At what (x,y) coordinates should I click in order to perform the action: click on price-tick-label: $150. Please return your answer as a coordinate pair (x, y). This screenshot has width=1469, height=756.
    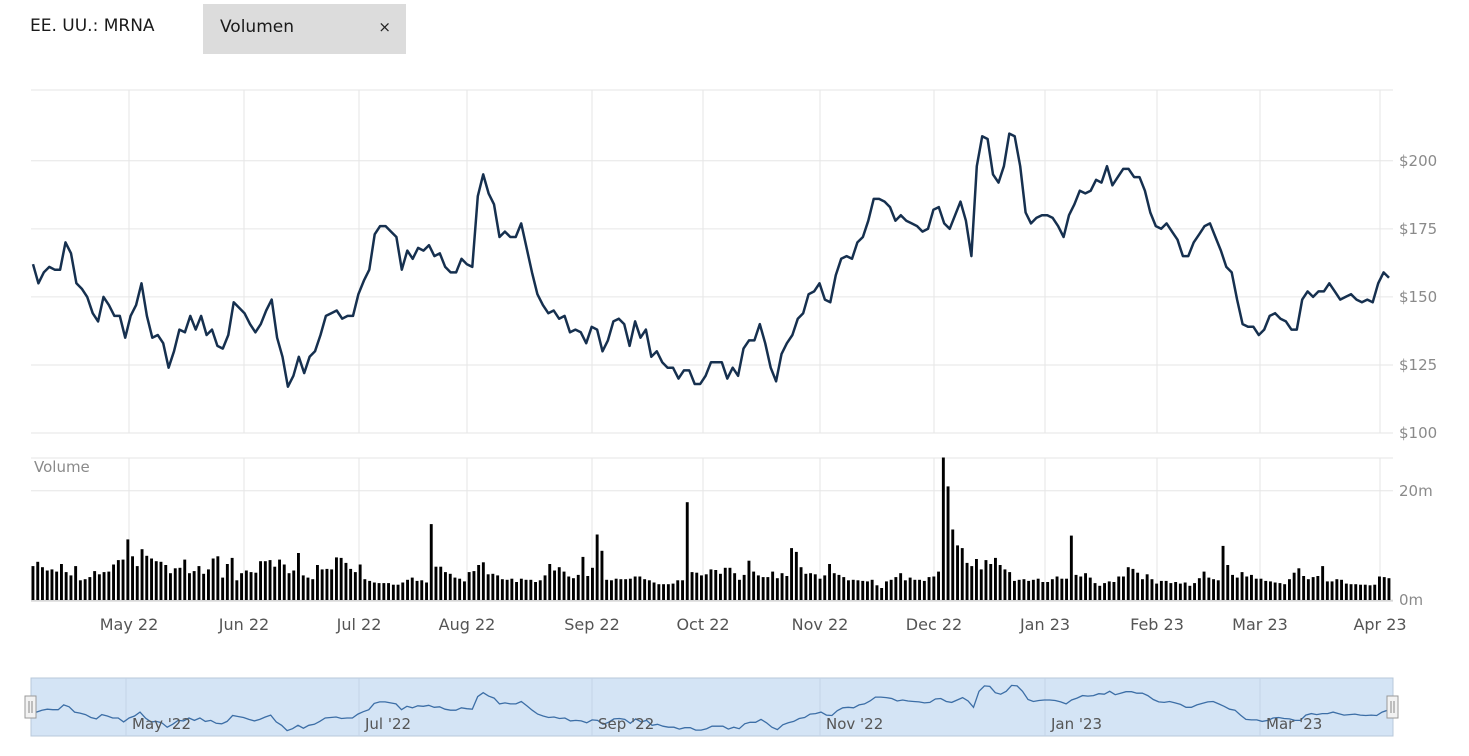
    Looking at the image, I should click on (1418, 297).